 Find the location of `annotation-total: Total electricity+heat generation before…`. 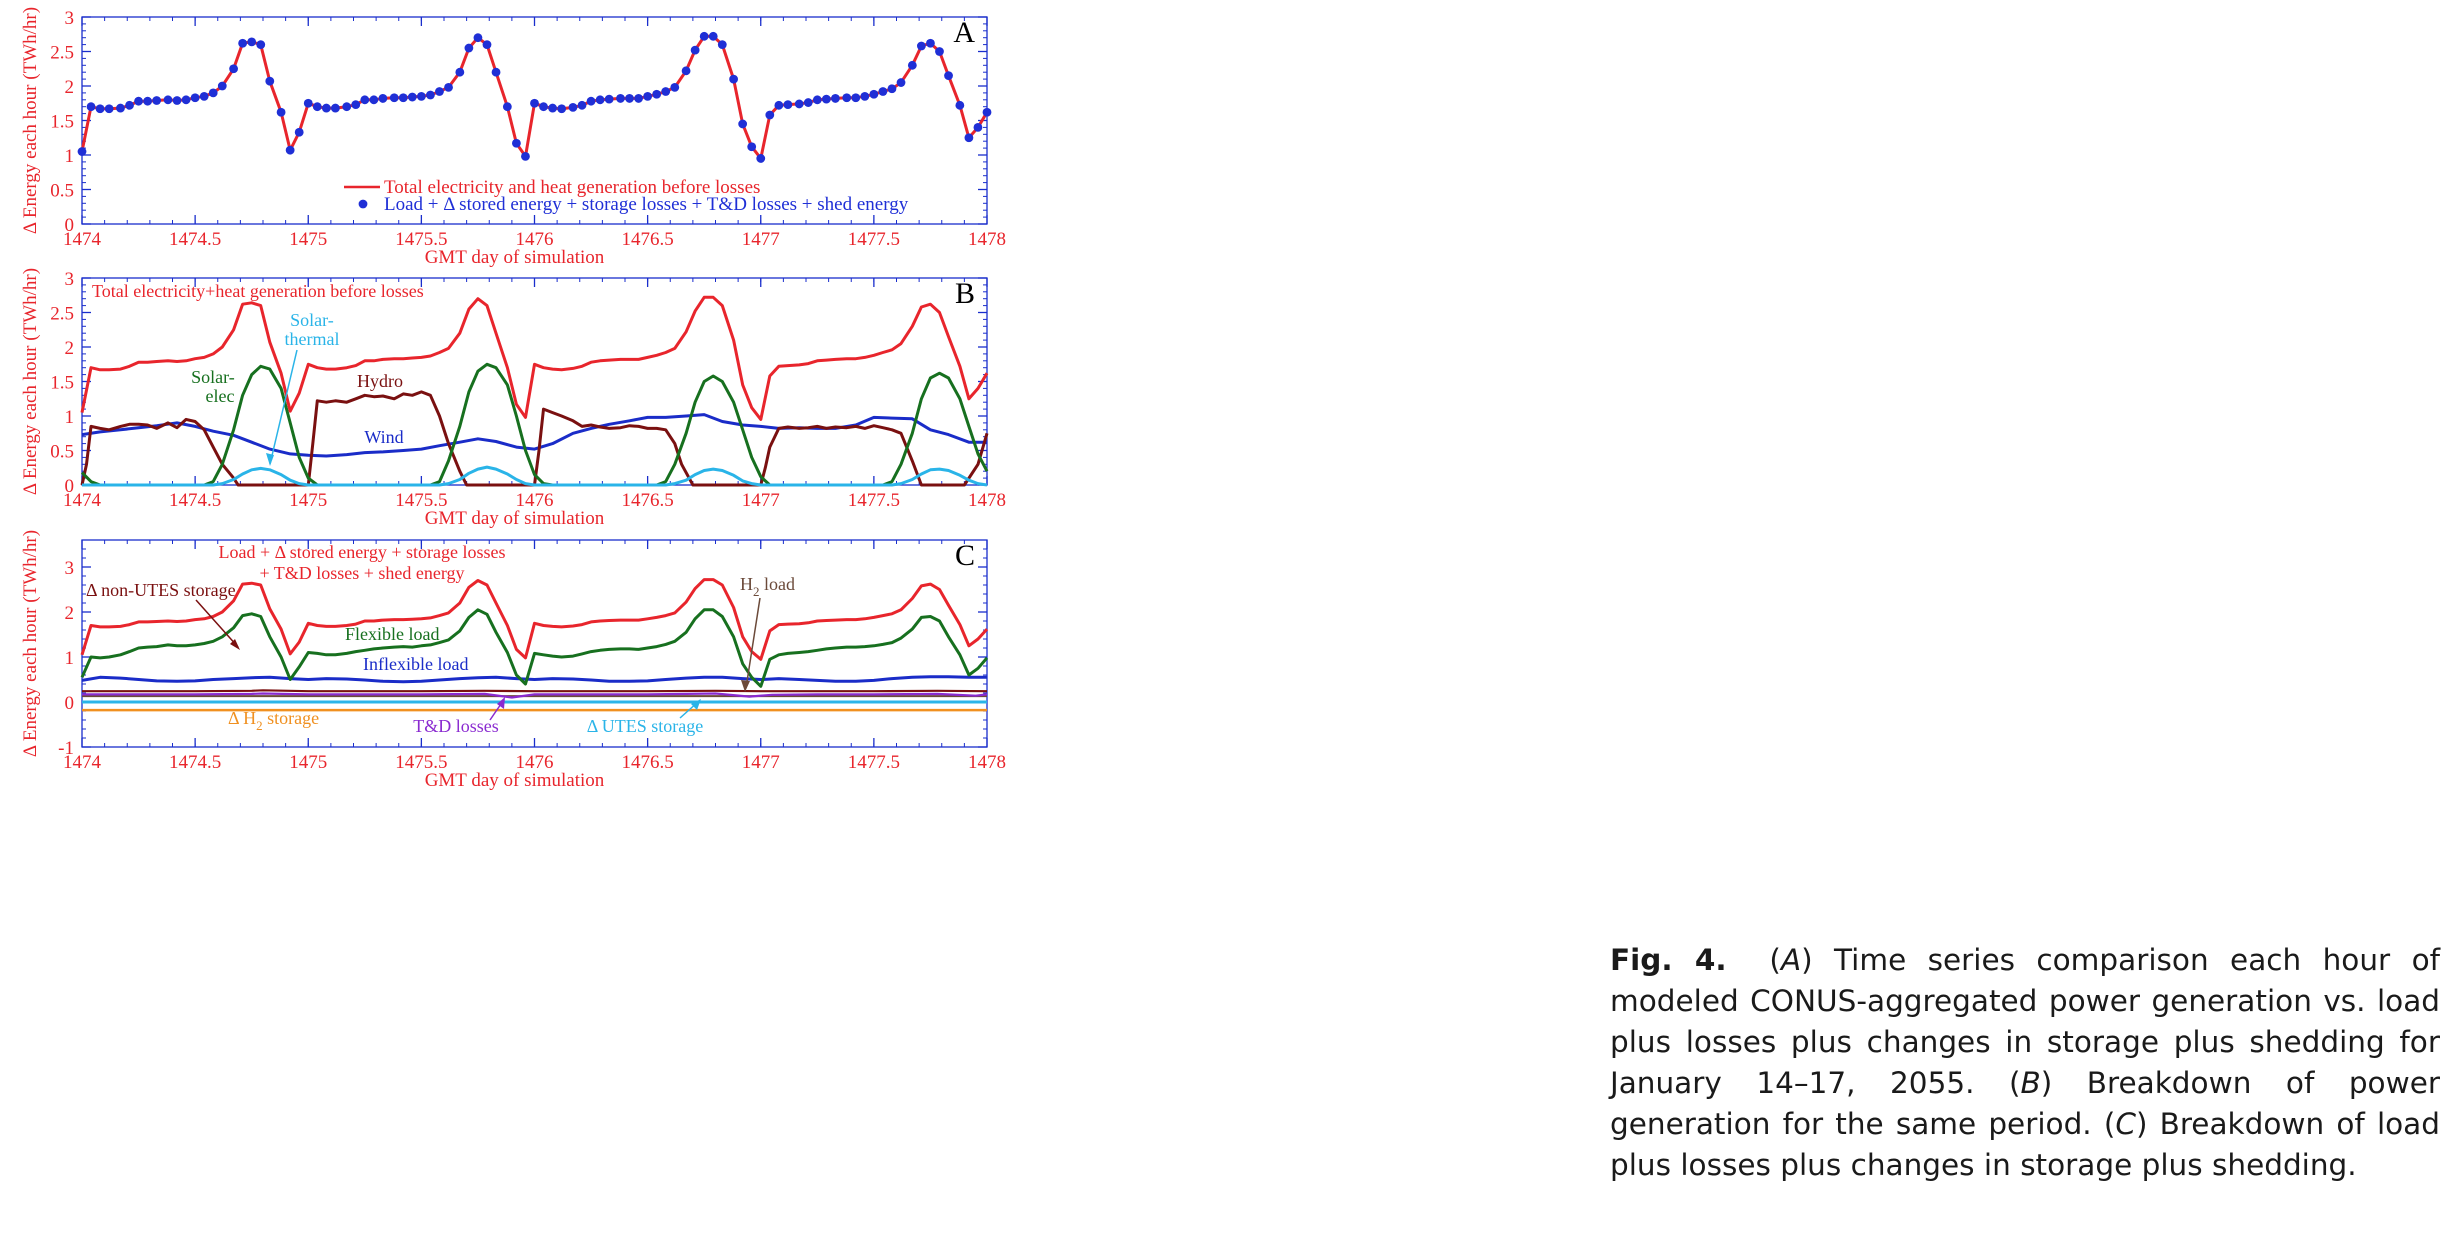

annotation-total: Total electricity+heat generation before… is located at coordinates (258, 291).